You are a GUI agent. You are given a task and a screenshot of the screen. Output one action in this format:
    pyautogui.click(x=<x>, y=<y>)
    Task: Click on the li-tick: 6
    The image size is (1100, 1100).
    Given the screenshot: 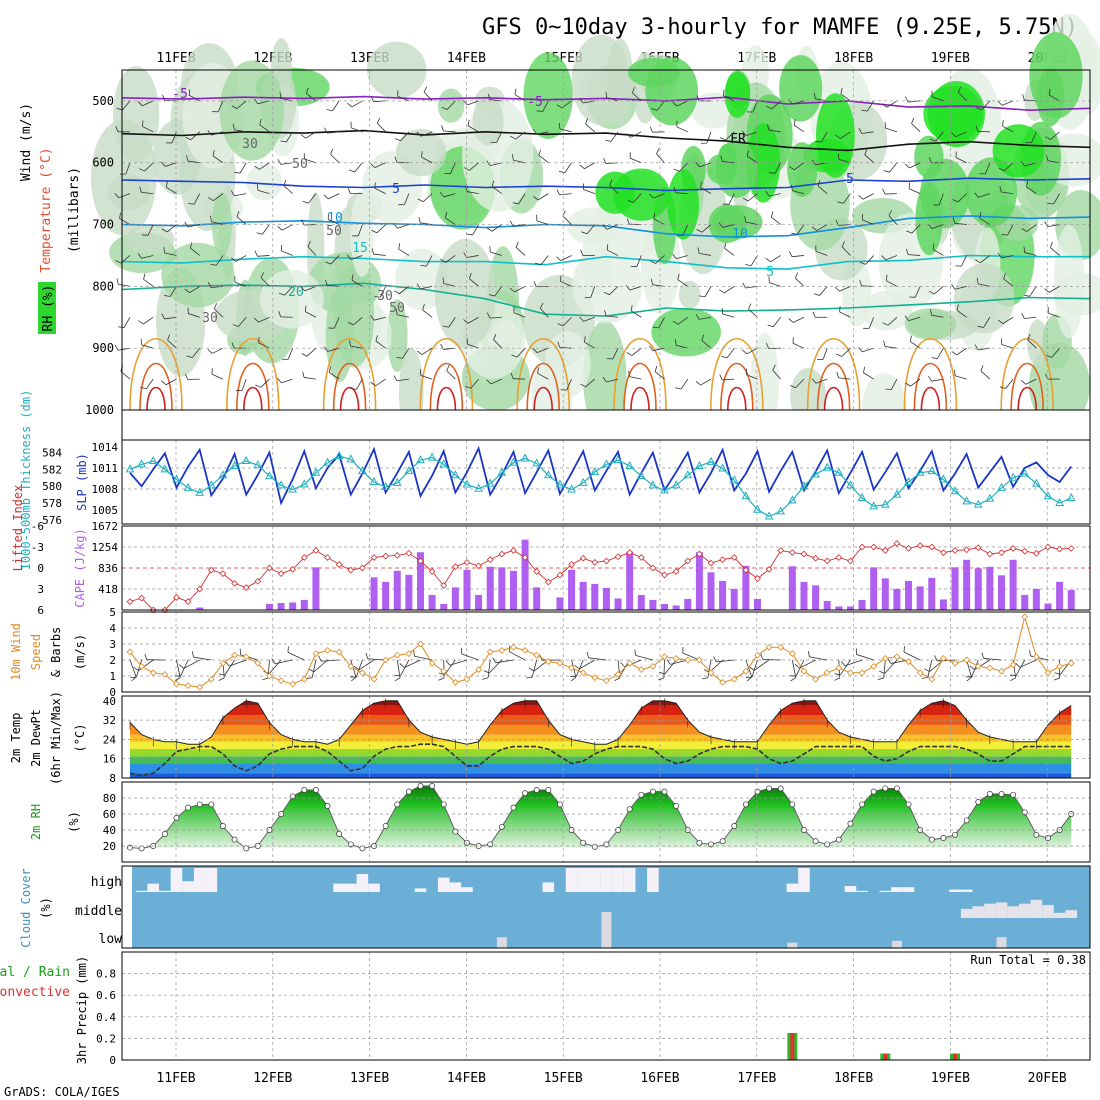 What is the action you would take?
    pyautogui.click(x=40, y=610)
    